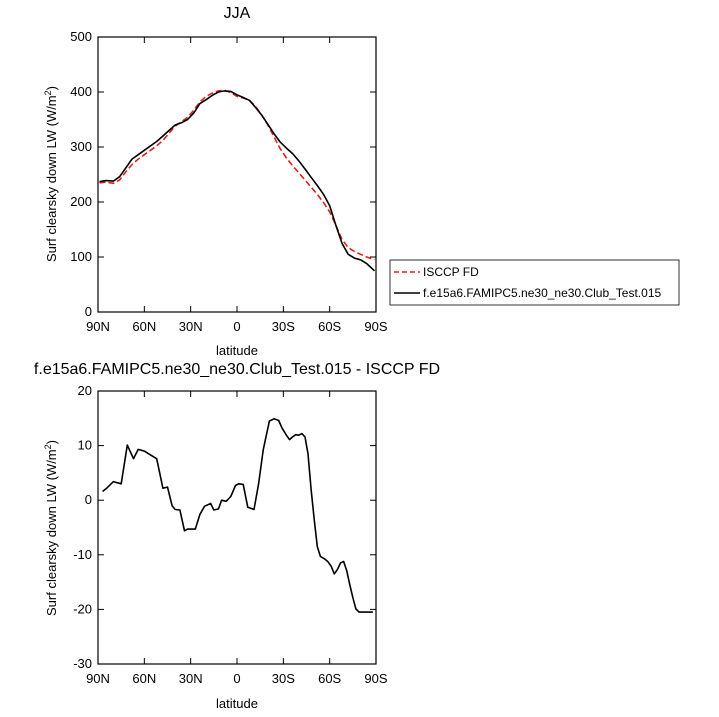  What do you see at coordinates (81, 256) in the screenshot?
I see `y-tick-label: 100` at bounding box center [81, 256].